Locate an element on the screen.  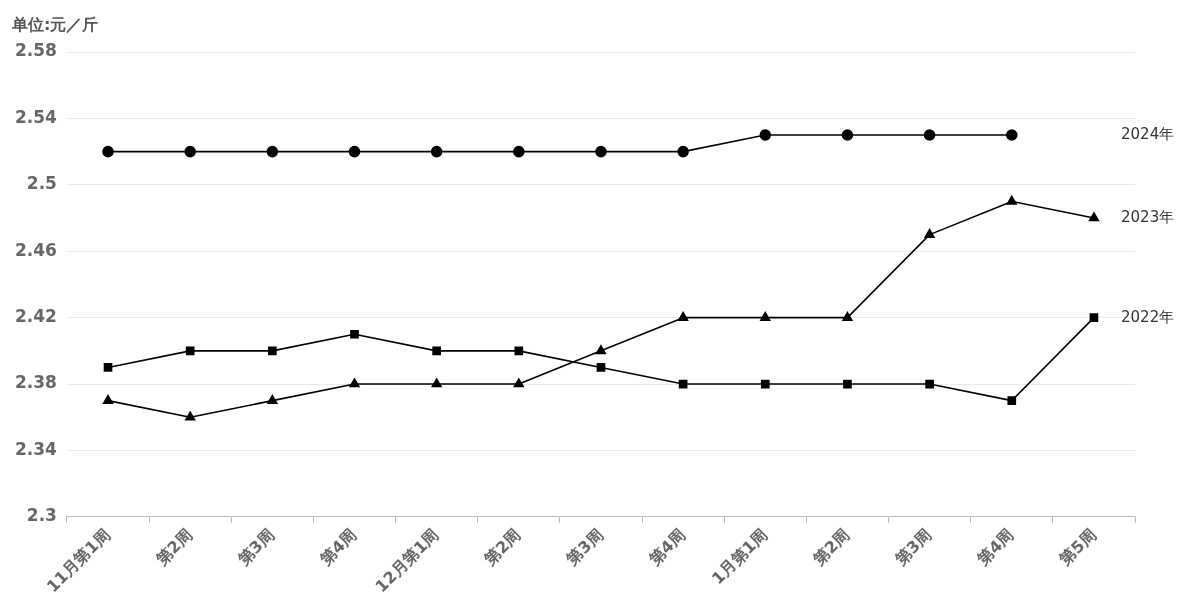
y-tick-label: 2.54 is located at coordinates (36, 116).